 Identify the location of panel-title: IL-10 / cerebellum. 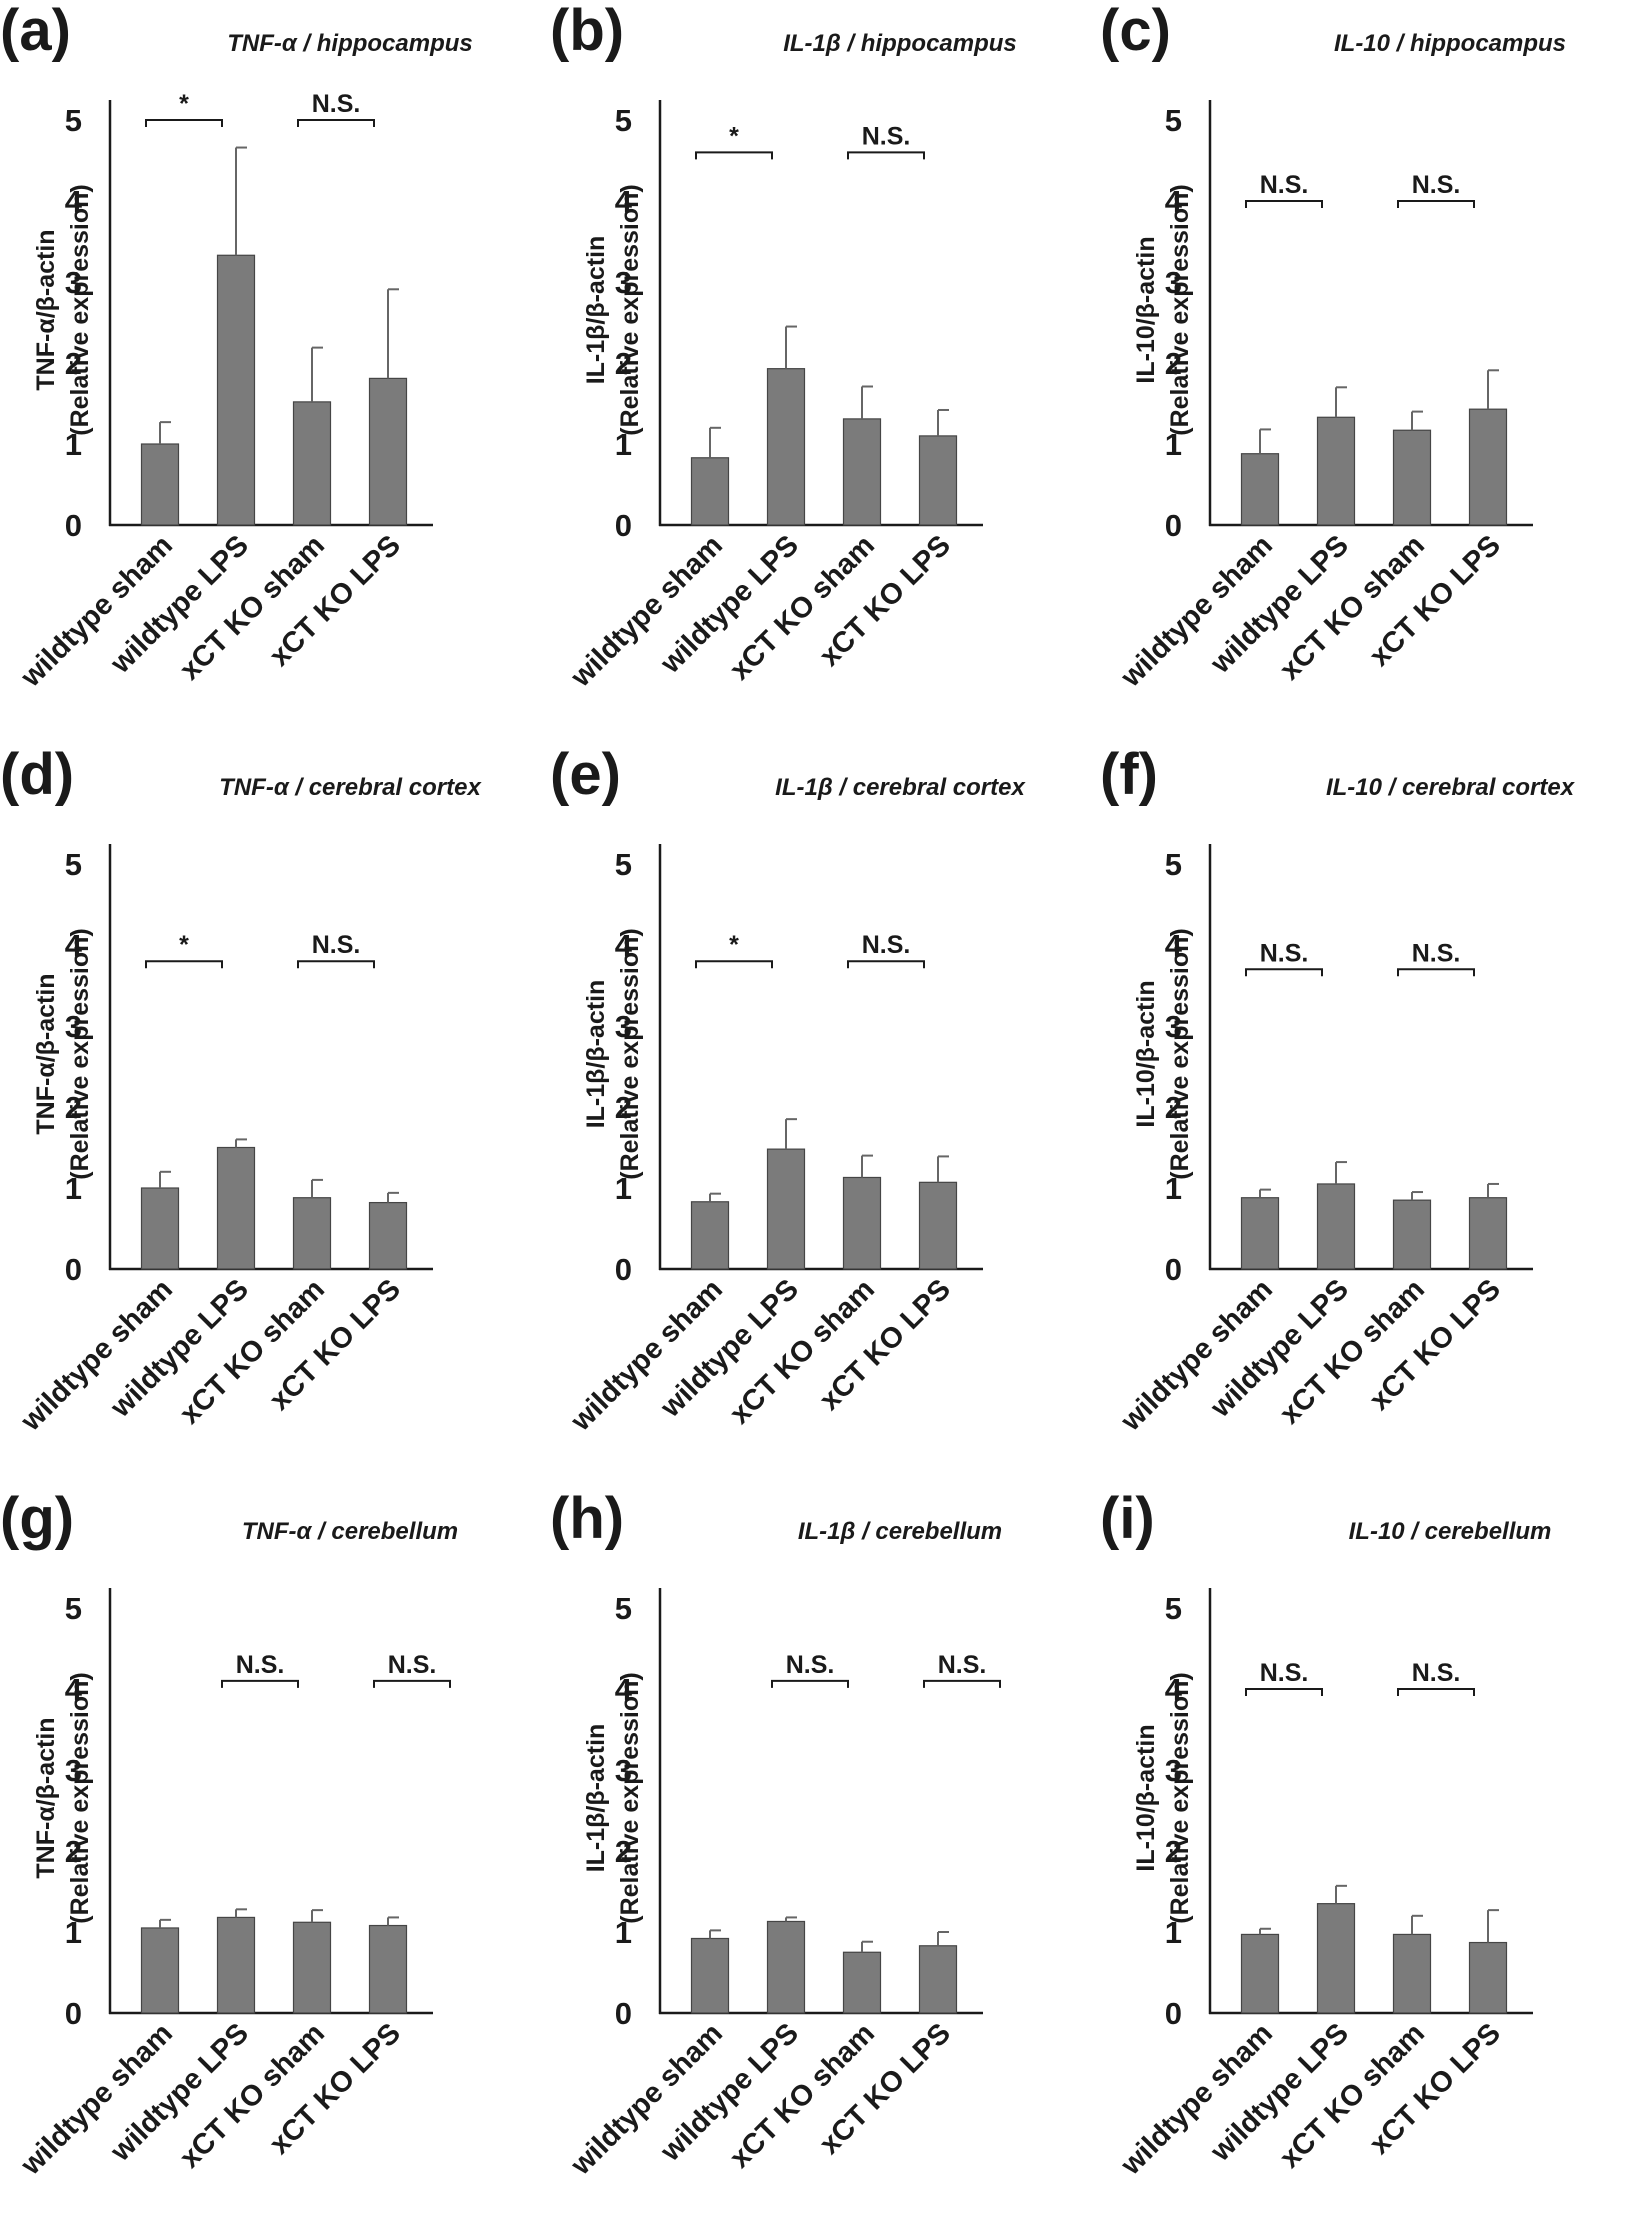
(1450, 1531).